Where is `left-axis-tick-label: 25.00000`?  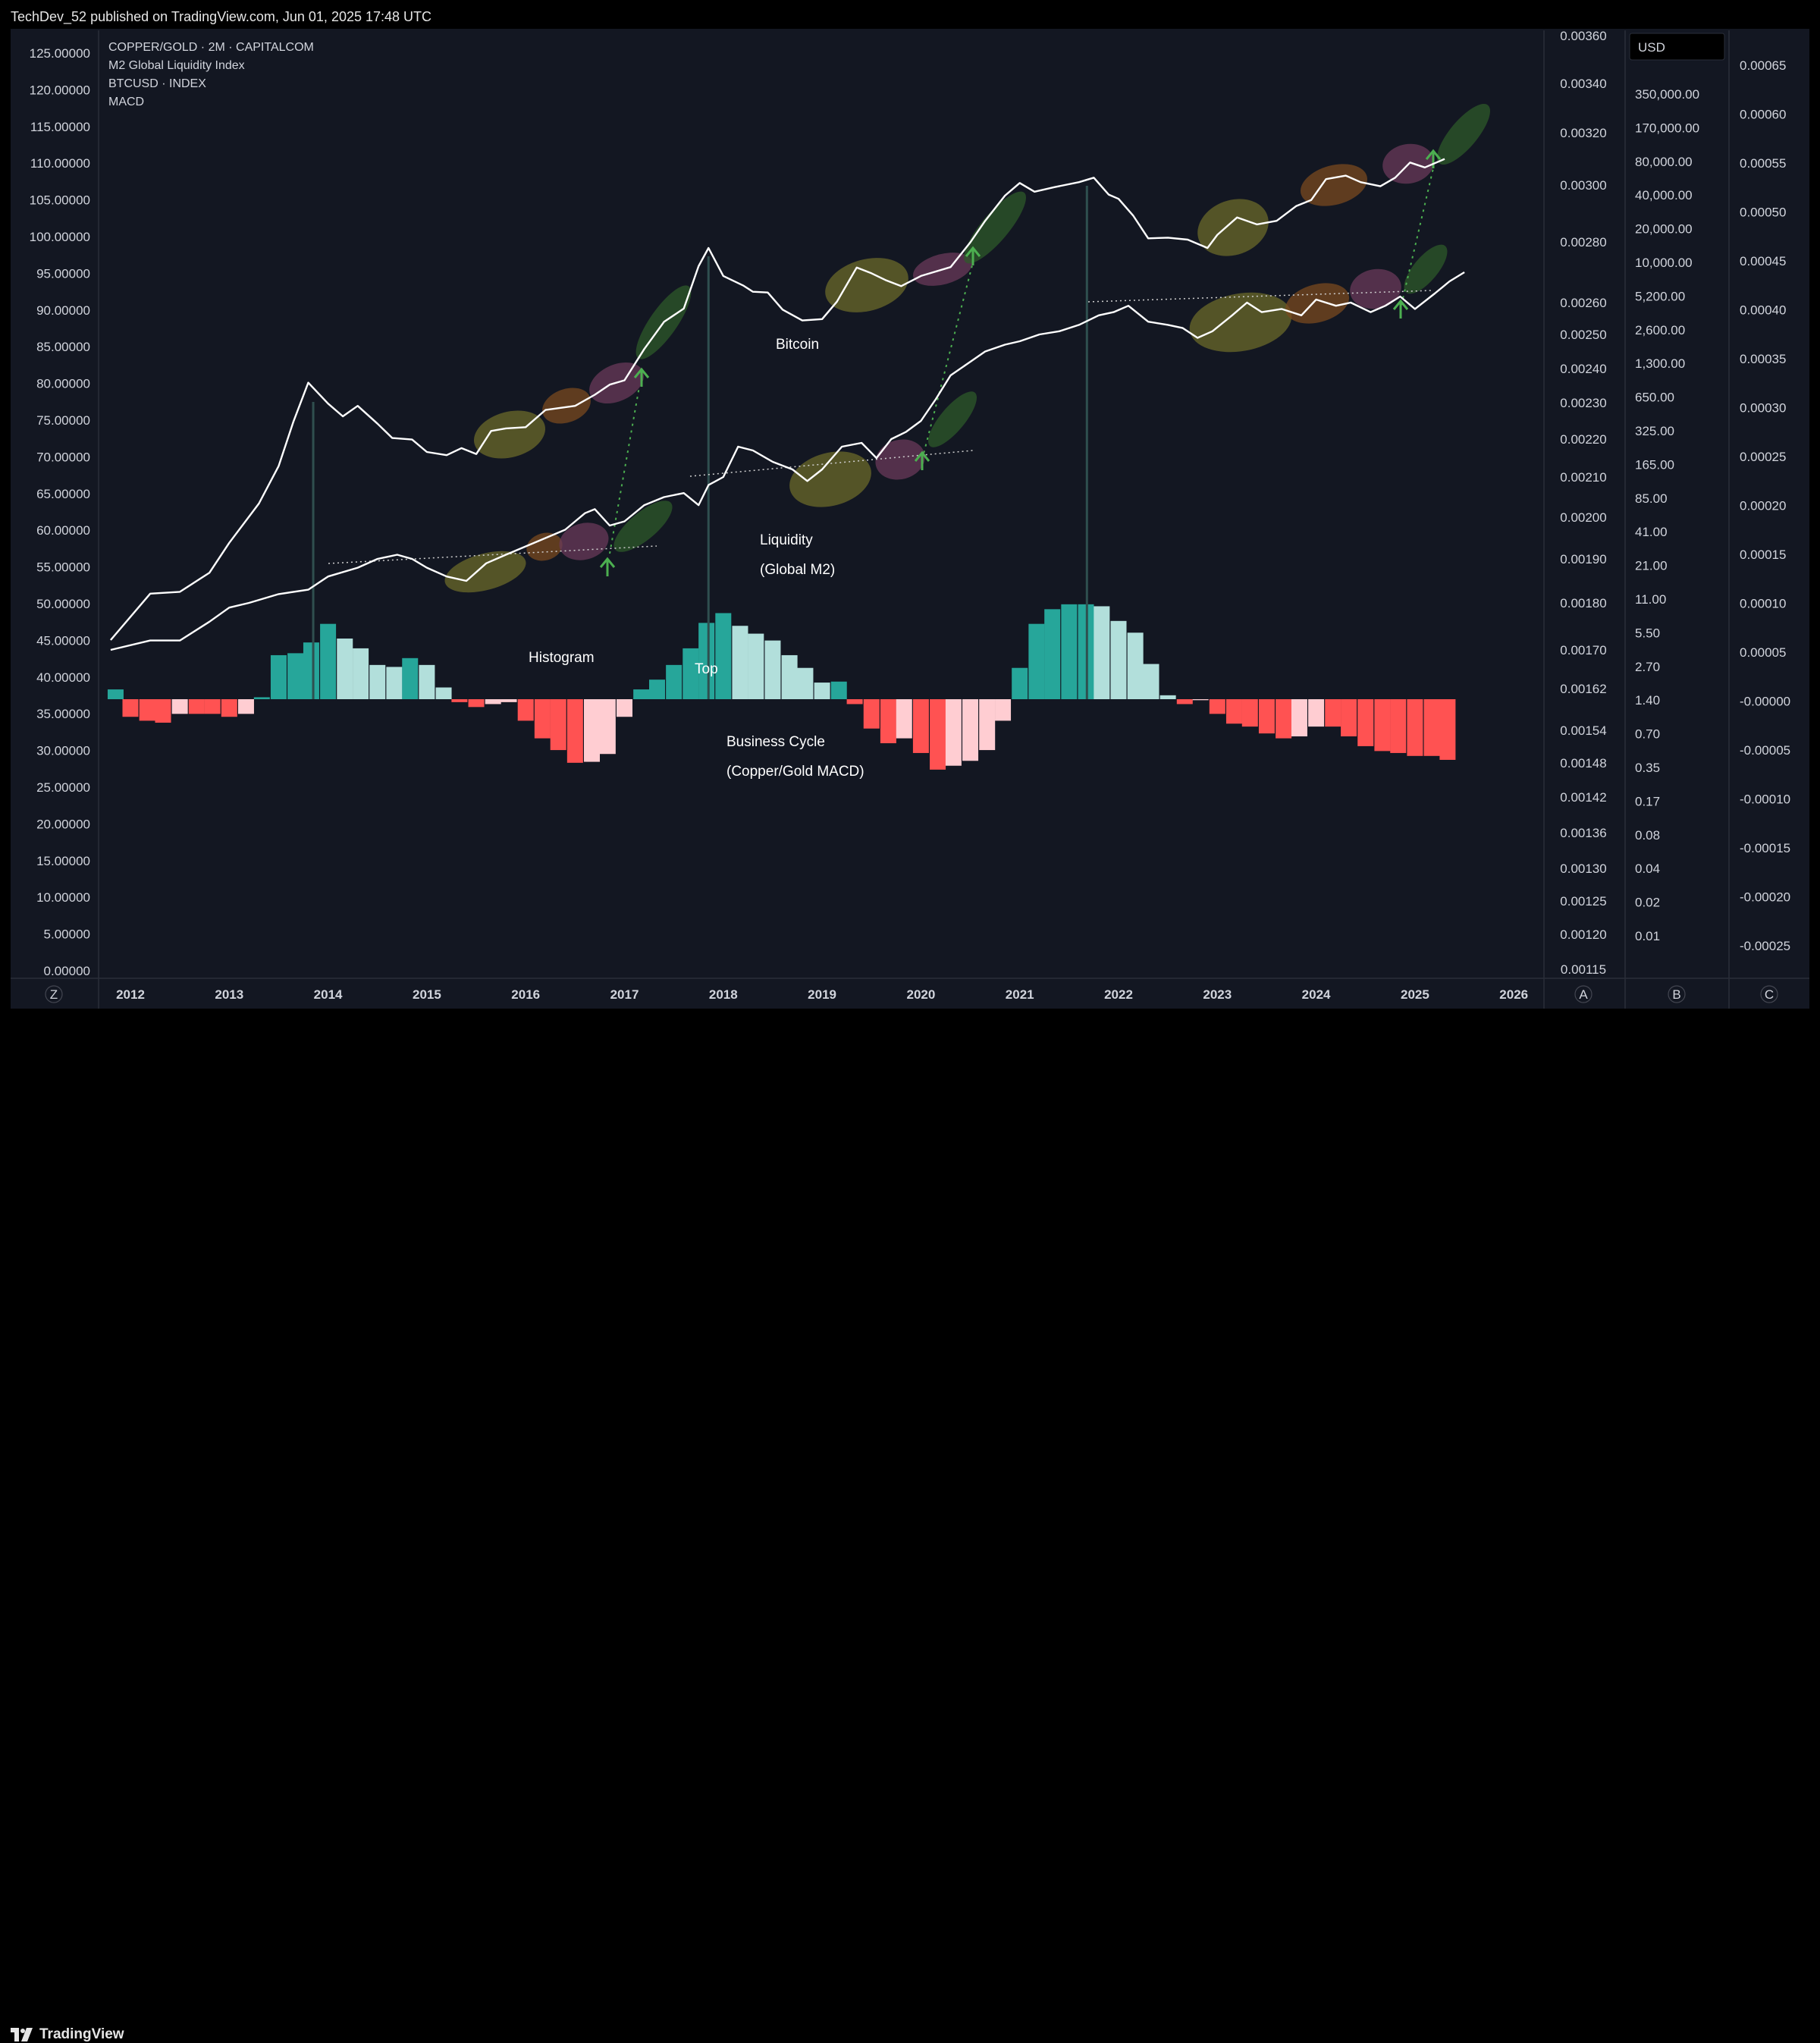
left-axis-tick-label: 25.00000 is located at coordinates (63, 787).